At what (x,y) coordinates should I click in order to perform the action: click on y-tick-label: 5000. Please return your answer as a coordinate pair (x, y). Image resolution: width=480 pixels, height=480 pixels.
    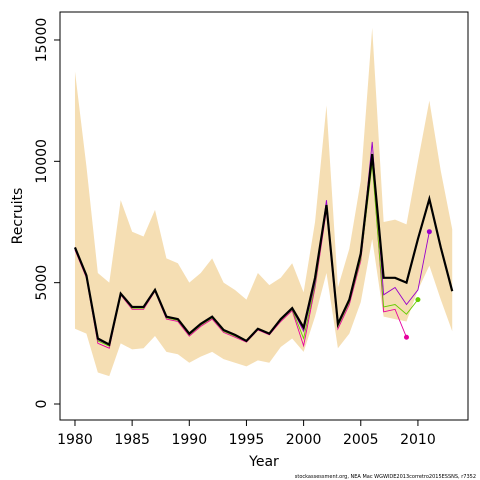
    Looking at the image, I should click on (42, 283).